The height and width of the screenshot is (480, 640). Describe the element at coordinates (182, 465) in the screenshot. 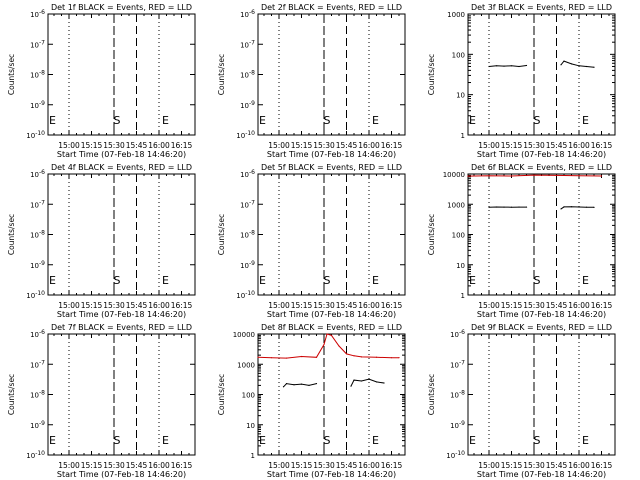

I see `x-tick-label: 16:15` at that location.